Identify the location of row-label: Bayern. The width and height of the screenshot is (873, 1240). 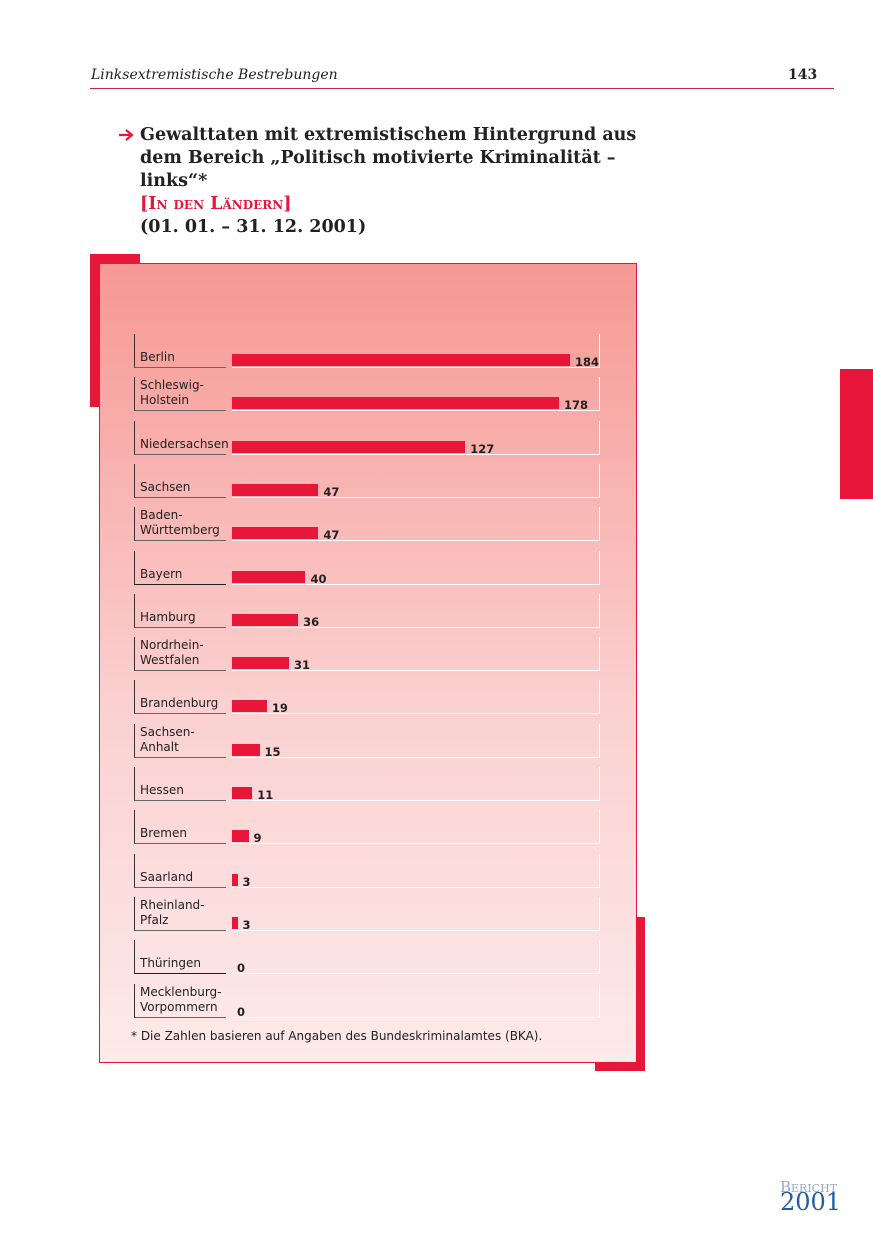
(187, 566).